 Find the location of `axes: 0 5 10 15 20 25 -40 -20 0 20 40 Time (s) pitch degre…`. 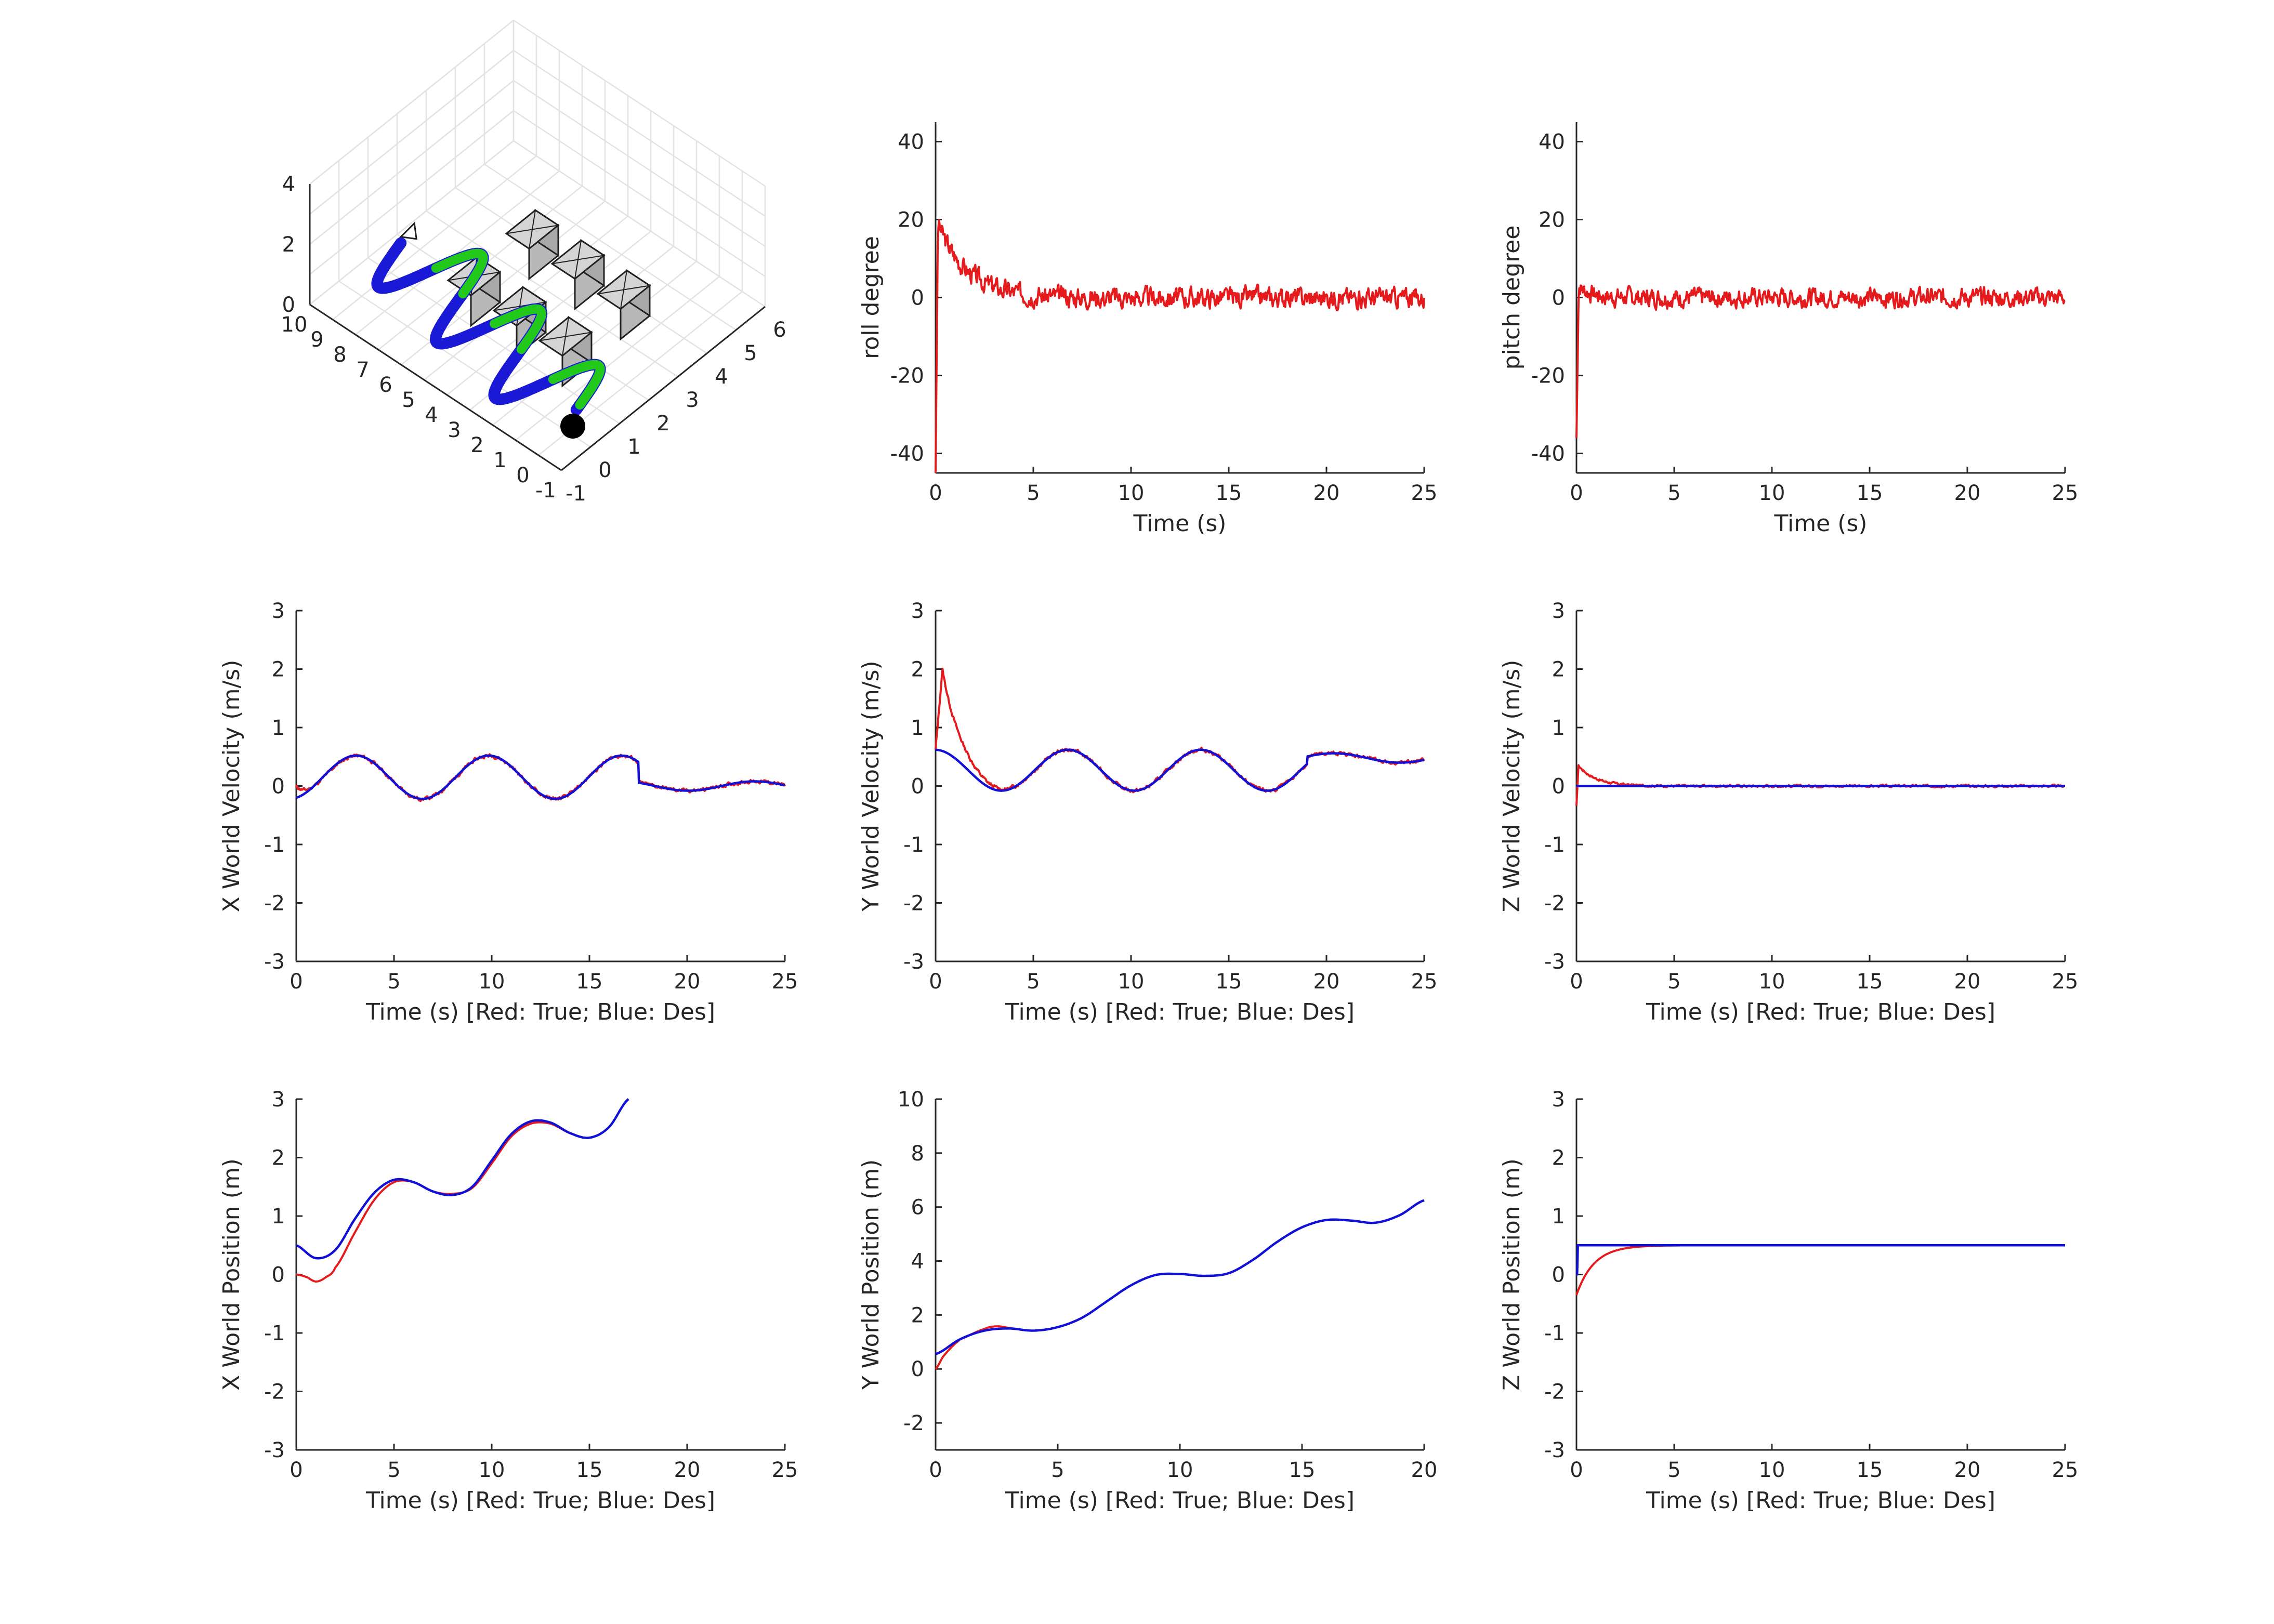

axes: 0 5 10 15 20 25 -40 -20 0 20 40 Time (s) pitch degre… is located at coordinates (1788, 329).